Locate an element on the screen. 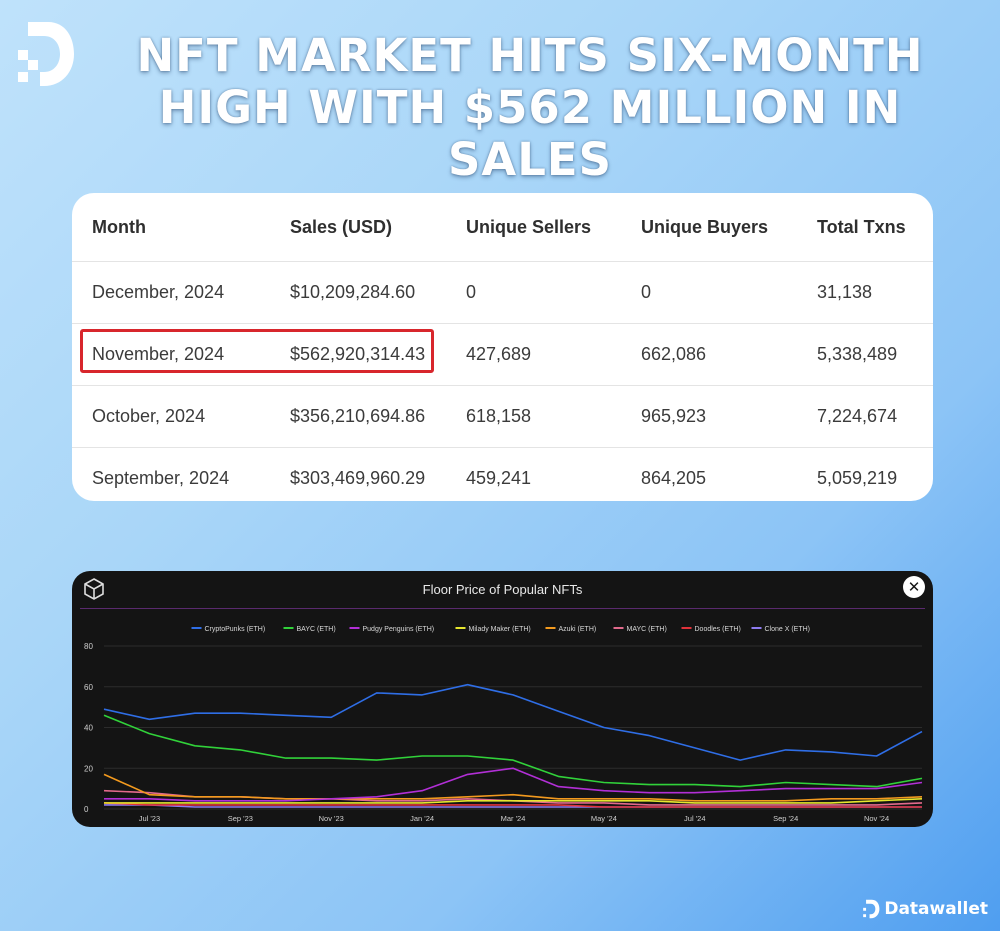  table-row: December, 2024 $10,209,284.60 0 0 31,138 is located at coordinates (502, 293).